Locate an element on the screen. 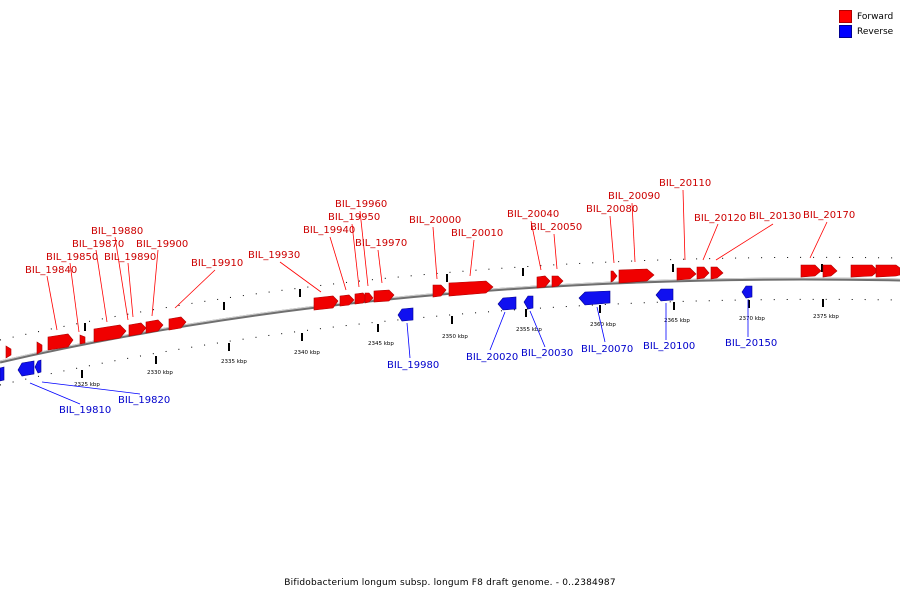 The height and width of the screenshot is (600, 900). tick-label: 2330 kbp is located at coordinates (160, 373).